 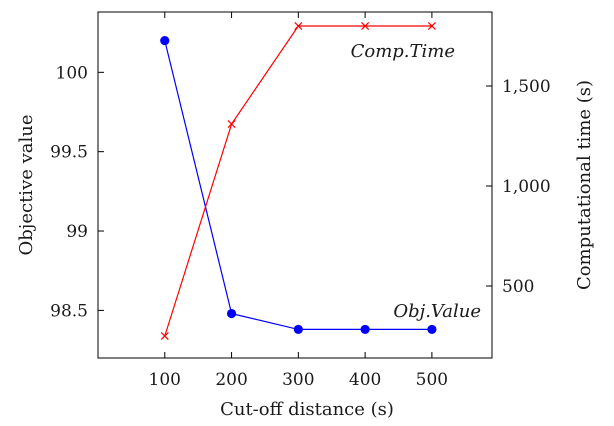 I want to click on x-tick-label: 100, so click(x=165, y=380).